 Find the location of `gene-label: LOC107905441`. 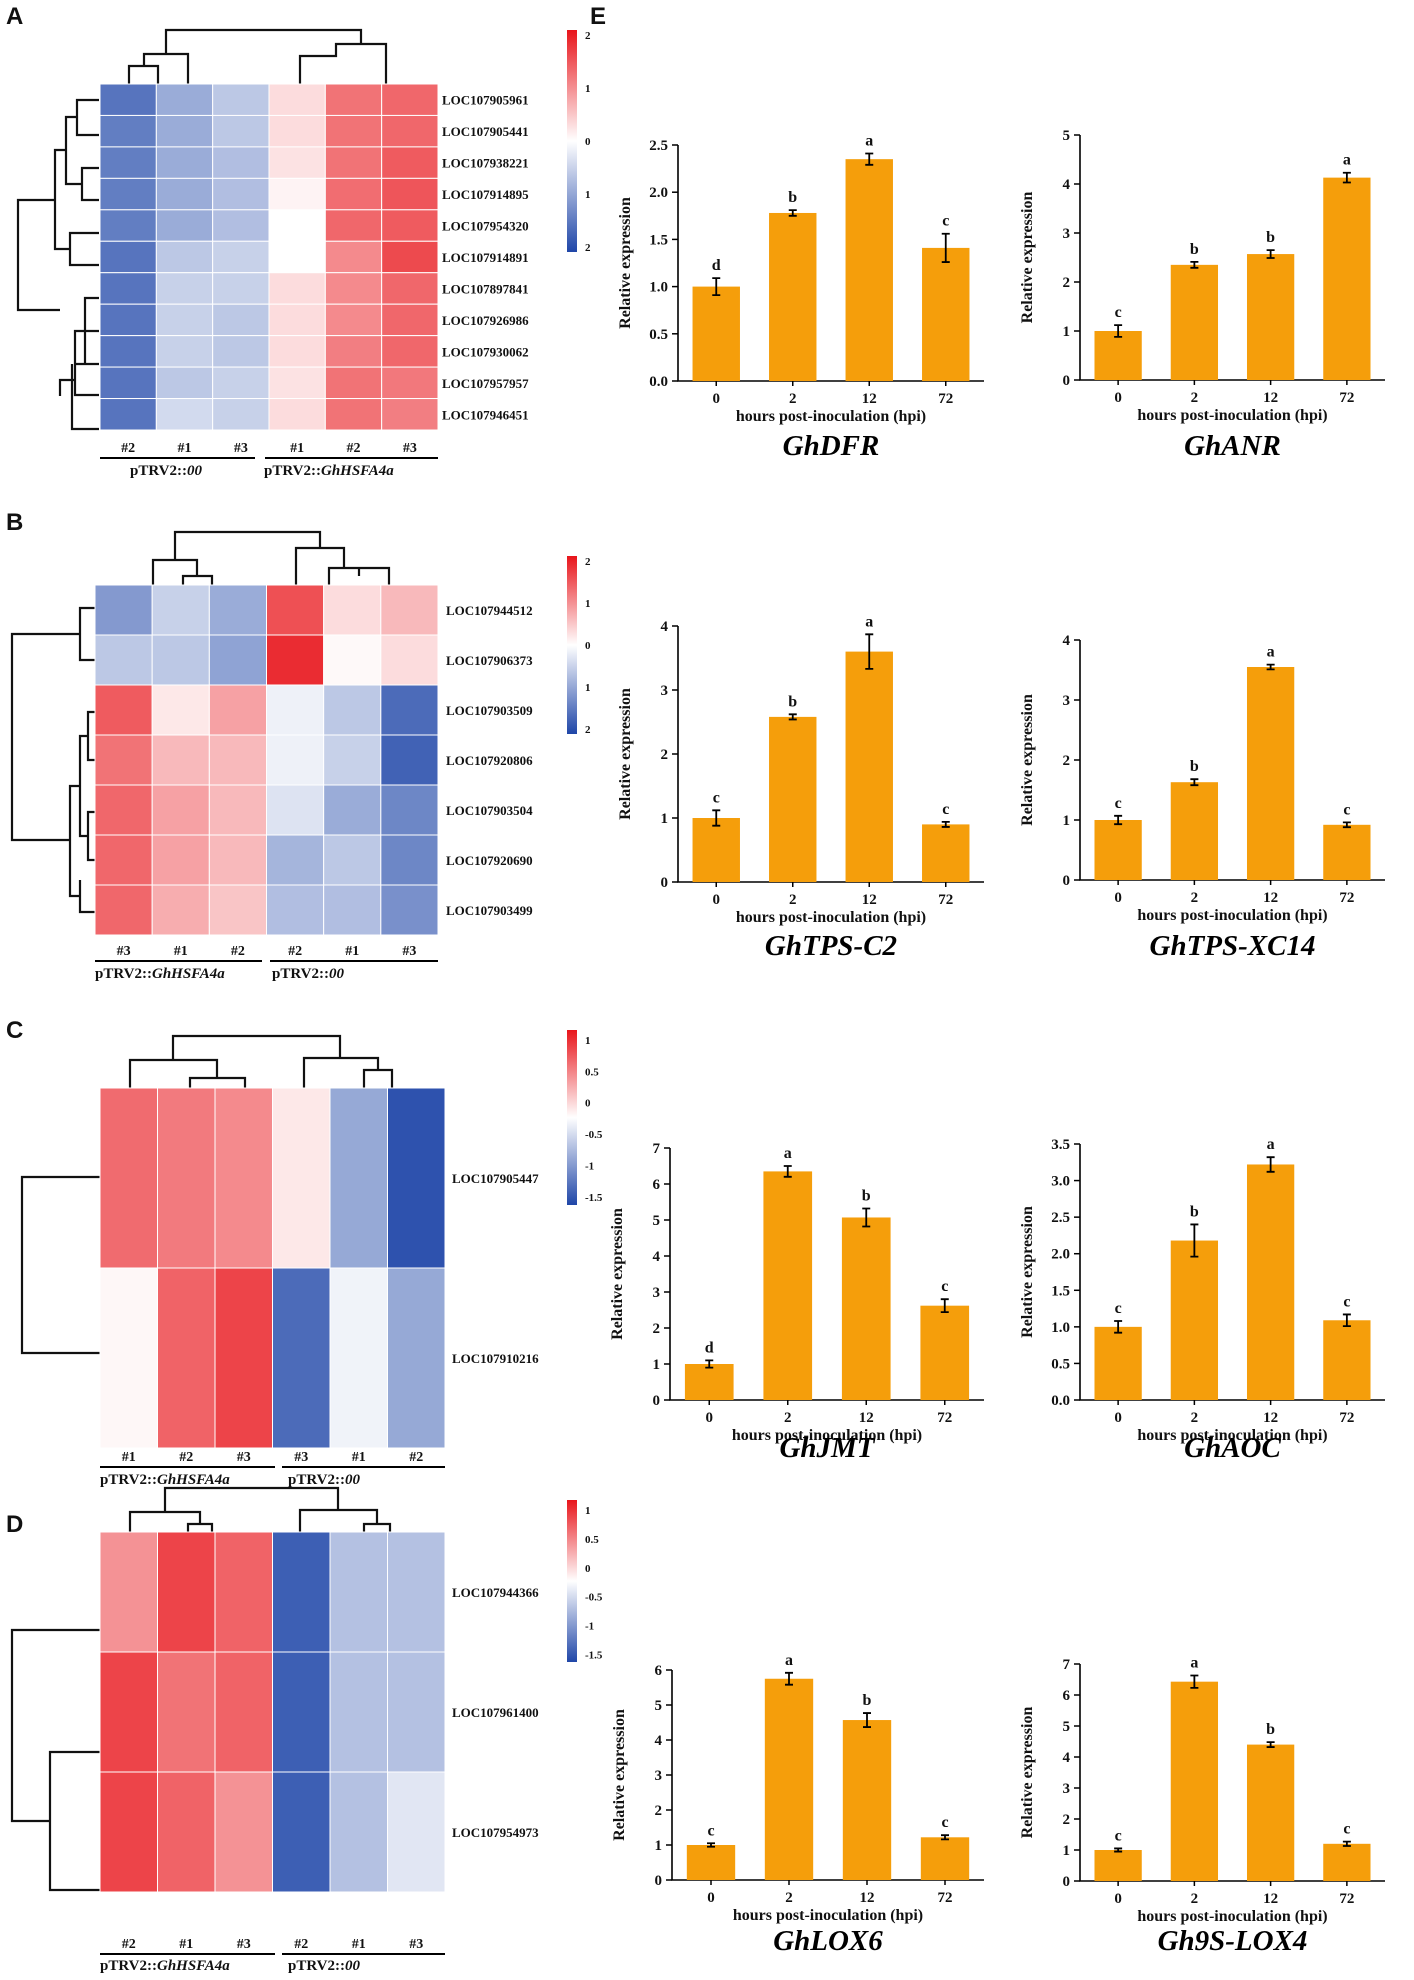

gene-label: LOC107905441 is located at coordinates (485, 131).